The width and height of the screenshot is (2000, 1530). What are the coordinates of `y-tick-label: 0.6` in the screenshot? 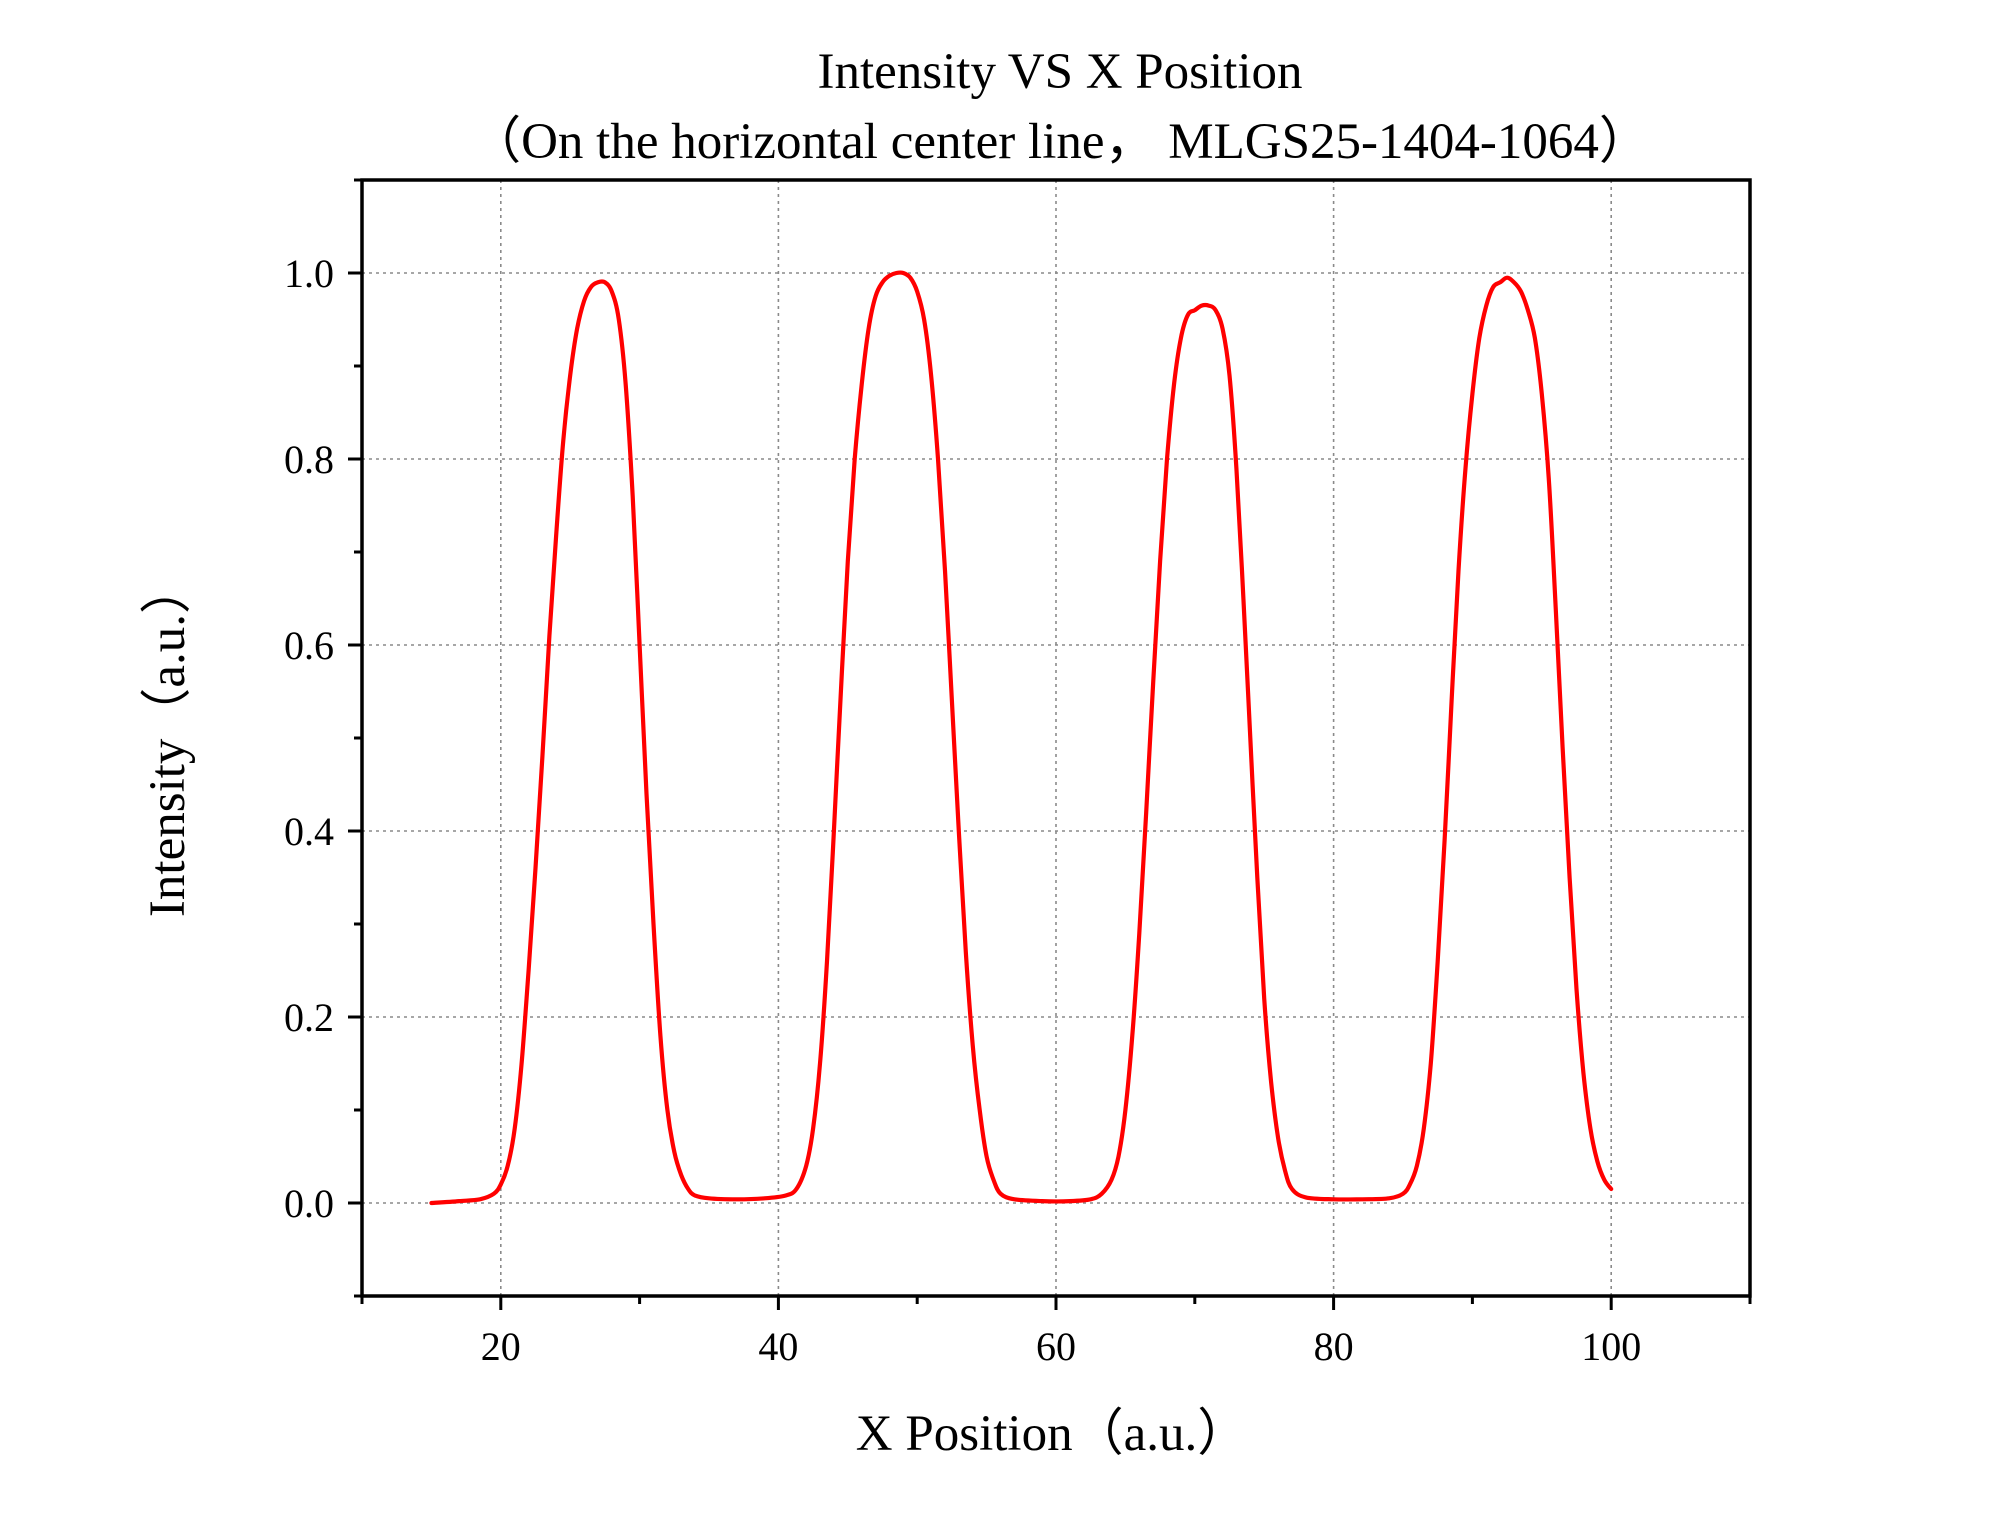 It's located at (309, 645).